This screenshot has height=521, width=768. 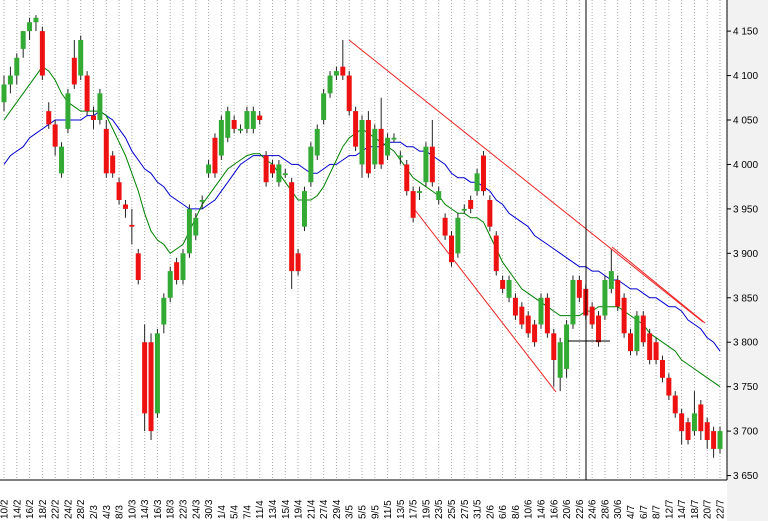 I want to click on x-tick-label: 10/2, so click(x=5, y=509).